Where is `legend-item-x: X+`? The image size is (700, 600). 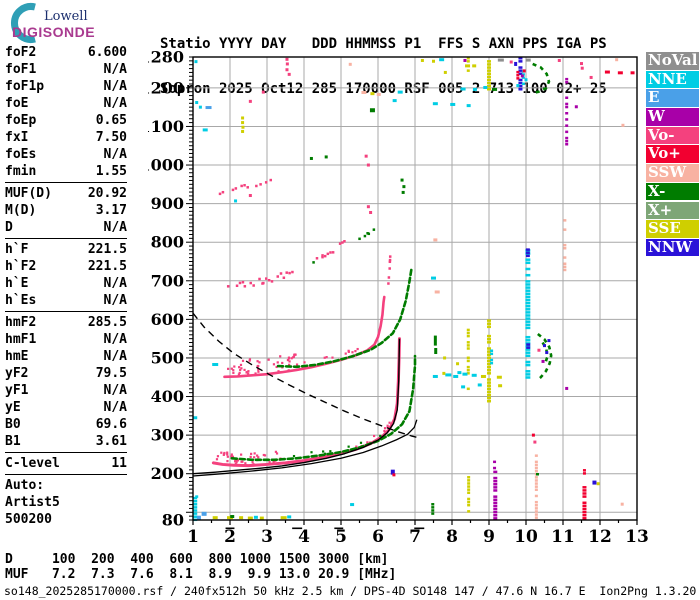 legend-item-x: X+ is located at coordinates (672, 210).